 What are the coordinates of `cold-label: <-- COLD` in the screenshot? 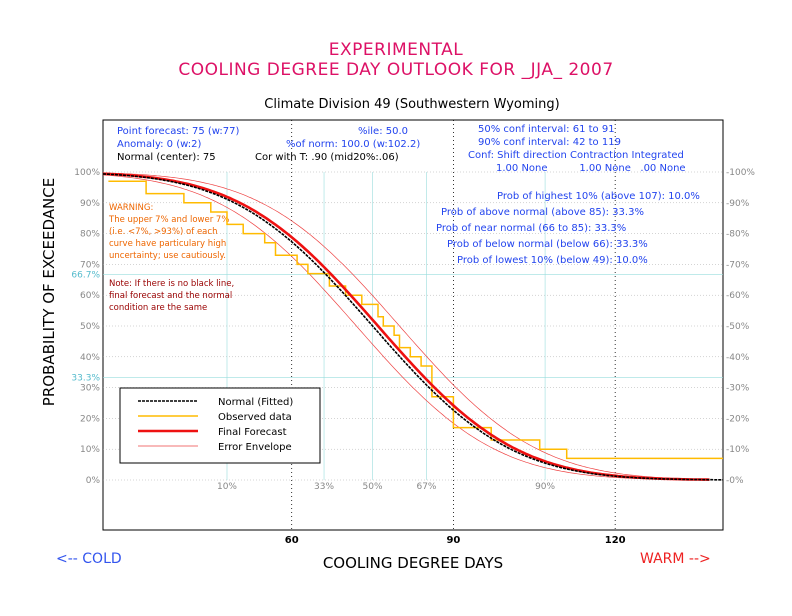 It's located at (89, 559).